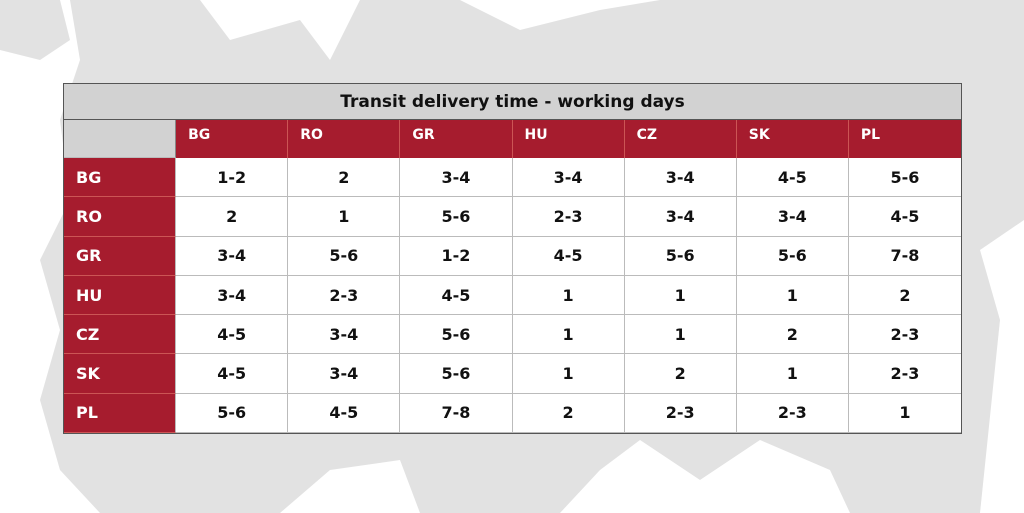 This screenshot has height=513, width=1024. What do you see at coordinates (680, 139) in the screenshot?
I see `column-header: CZ` at bounding box center [680, 139].